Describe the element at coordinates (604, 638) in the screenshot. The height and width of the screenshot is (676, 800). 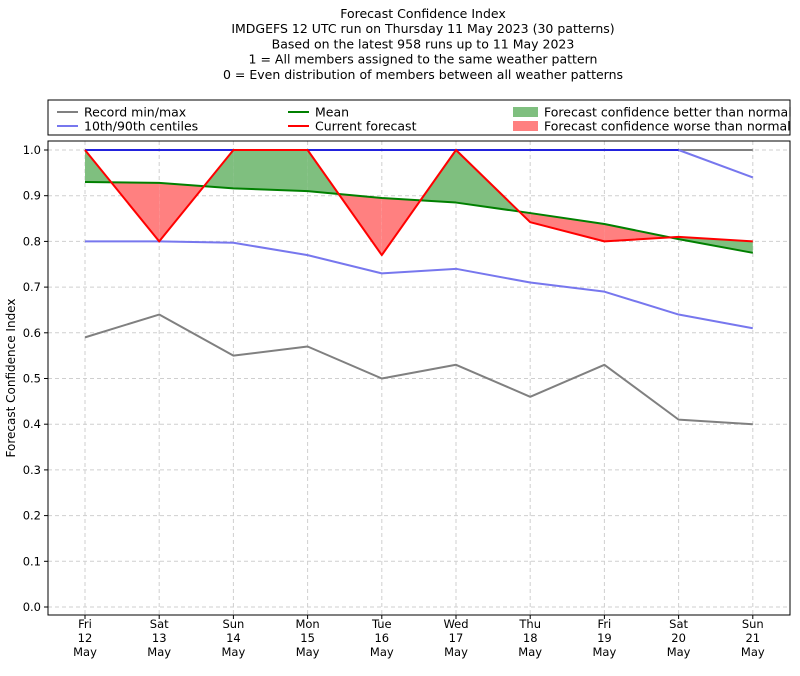
I see `x-tick-label: 19` at that location.